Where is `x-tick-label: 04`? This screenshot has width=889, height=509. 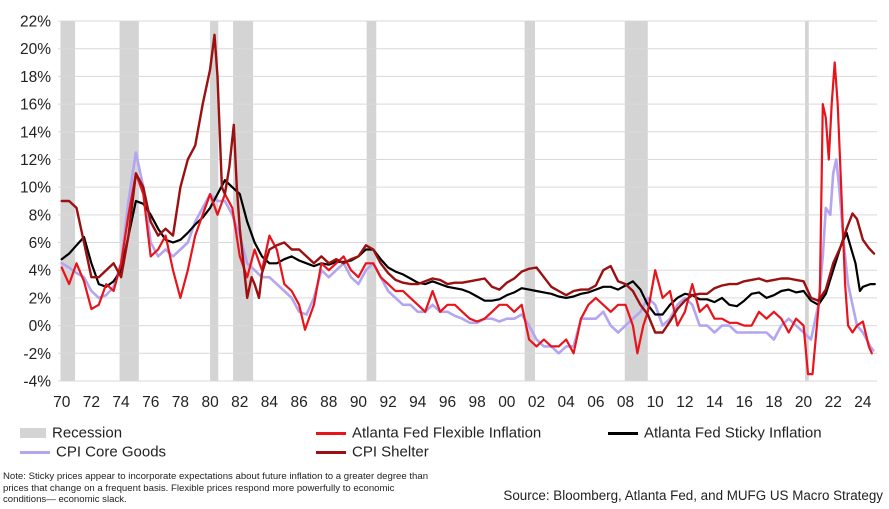
x-tick-label: 04 is located at coordinates (567, 402).